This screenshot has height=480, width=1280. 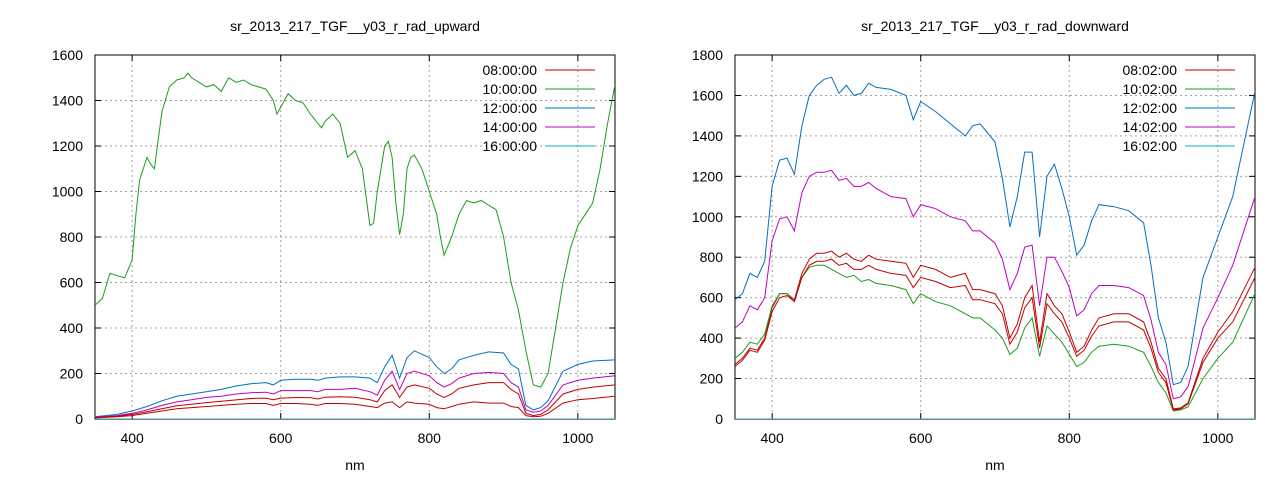 I want to click on legend-label: 08:00:00, so click(x=510, y=70).